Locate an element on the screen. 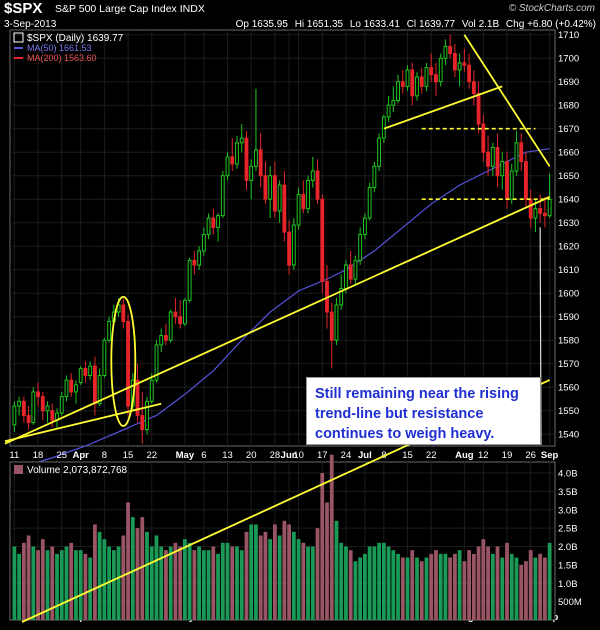 This screenshot has height=630, width=600. volume-tick-label: 500M is located at coordinates (570, 602).